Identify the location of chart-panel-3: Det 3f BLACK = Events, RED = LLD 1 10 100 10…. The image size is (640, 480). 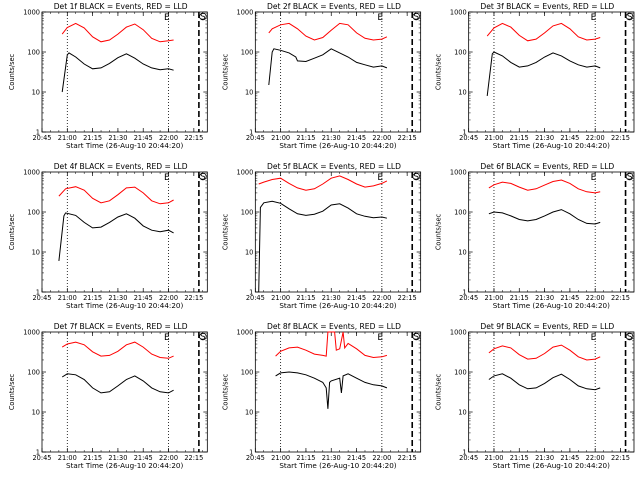
(535, 76).